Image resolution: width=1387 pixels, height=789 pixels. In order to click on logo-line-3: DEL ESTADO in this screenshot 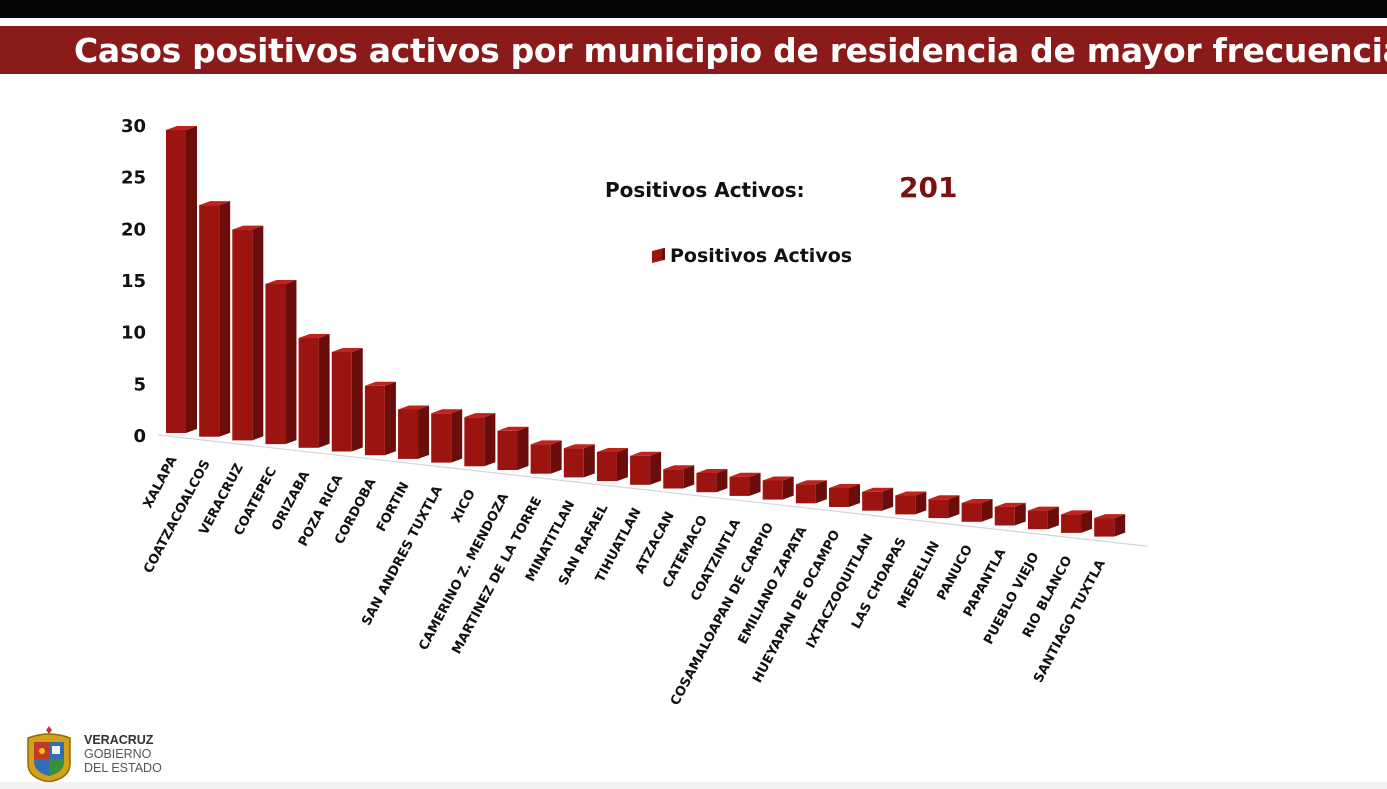, I will do `click(123, 768)`.